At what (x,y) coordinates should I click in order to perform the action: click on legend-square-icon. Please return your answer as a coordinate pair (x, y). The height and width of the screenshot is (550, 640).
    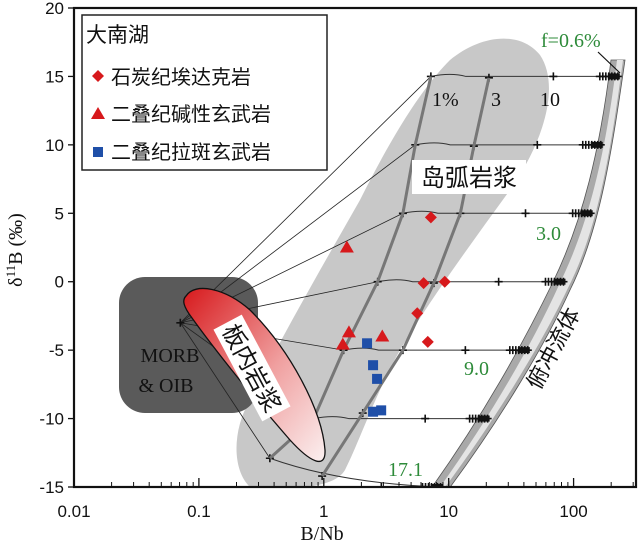
    Looking at the image, I should click on (98, 152).